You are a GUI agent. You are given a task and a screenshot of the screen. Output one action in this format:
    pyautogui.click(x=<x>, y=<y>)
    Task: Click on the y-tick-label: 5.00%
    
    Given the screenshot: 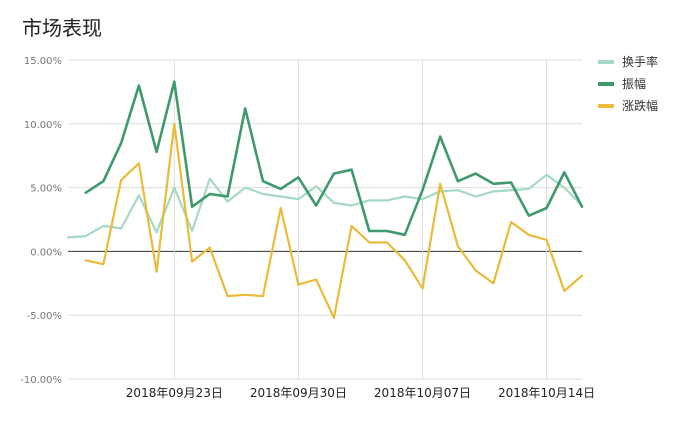 What is the action you would take?
    pyautogui.click(x=46, y=189)
    